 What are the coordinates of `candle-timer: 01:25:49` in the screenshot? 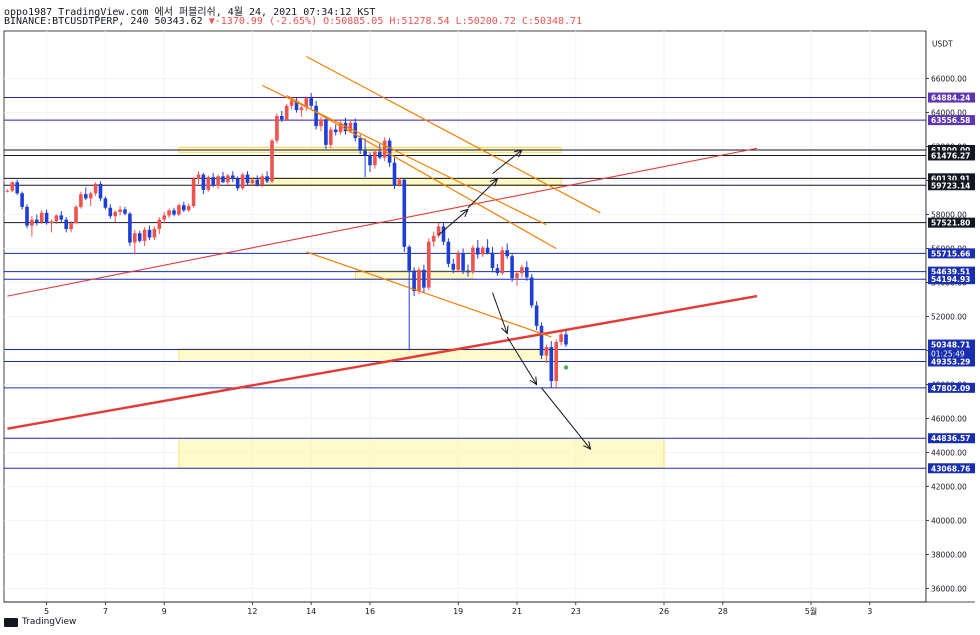 It's located at (948, 354).